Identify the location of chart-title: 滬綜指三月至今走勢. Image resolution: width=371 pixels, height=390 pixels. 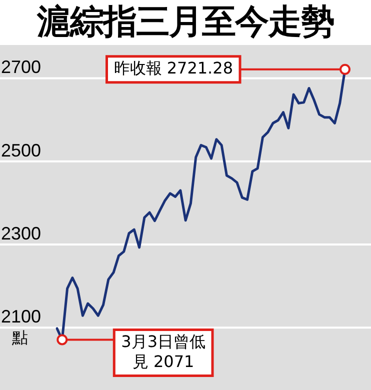
(185, 22).